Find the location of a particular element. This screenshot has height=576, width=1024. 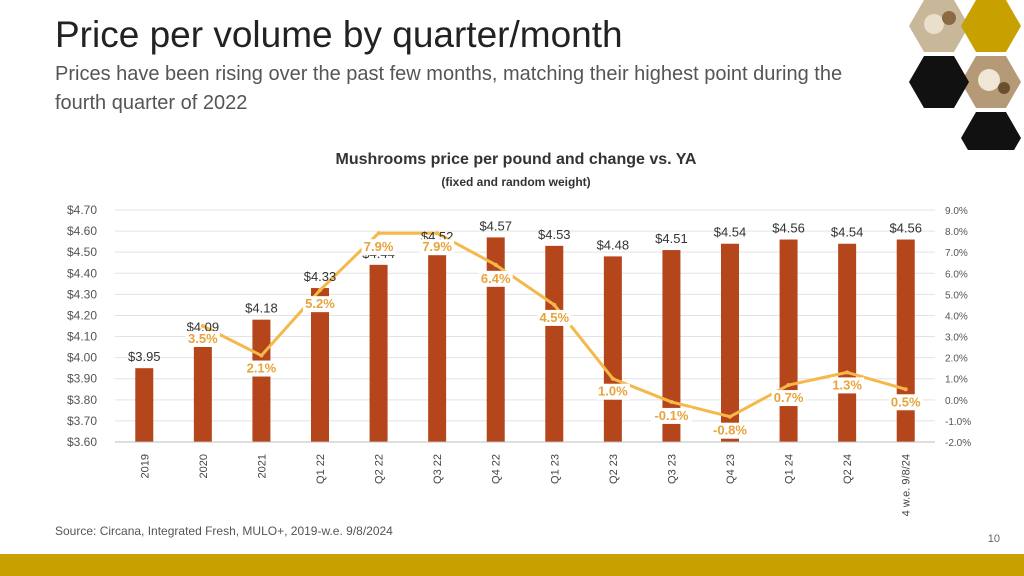

hexagon-black-left is located at coordinates (939, 82).